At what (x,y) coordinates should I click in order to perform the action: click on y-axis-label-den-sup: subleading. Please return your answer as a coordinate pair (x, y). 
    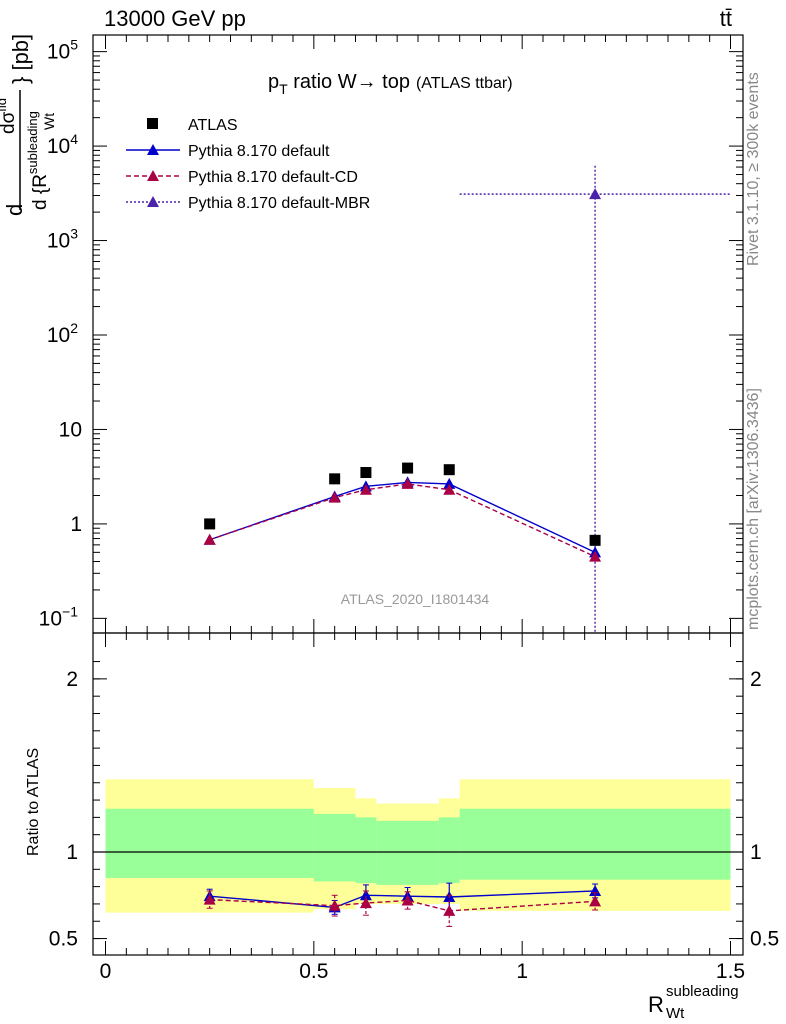
    Looking at the image, I should click on (32, 142).